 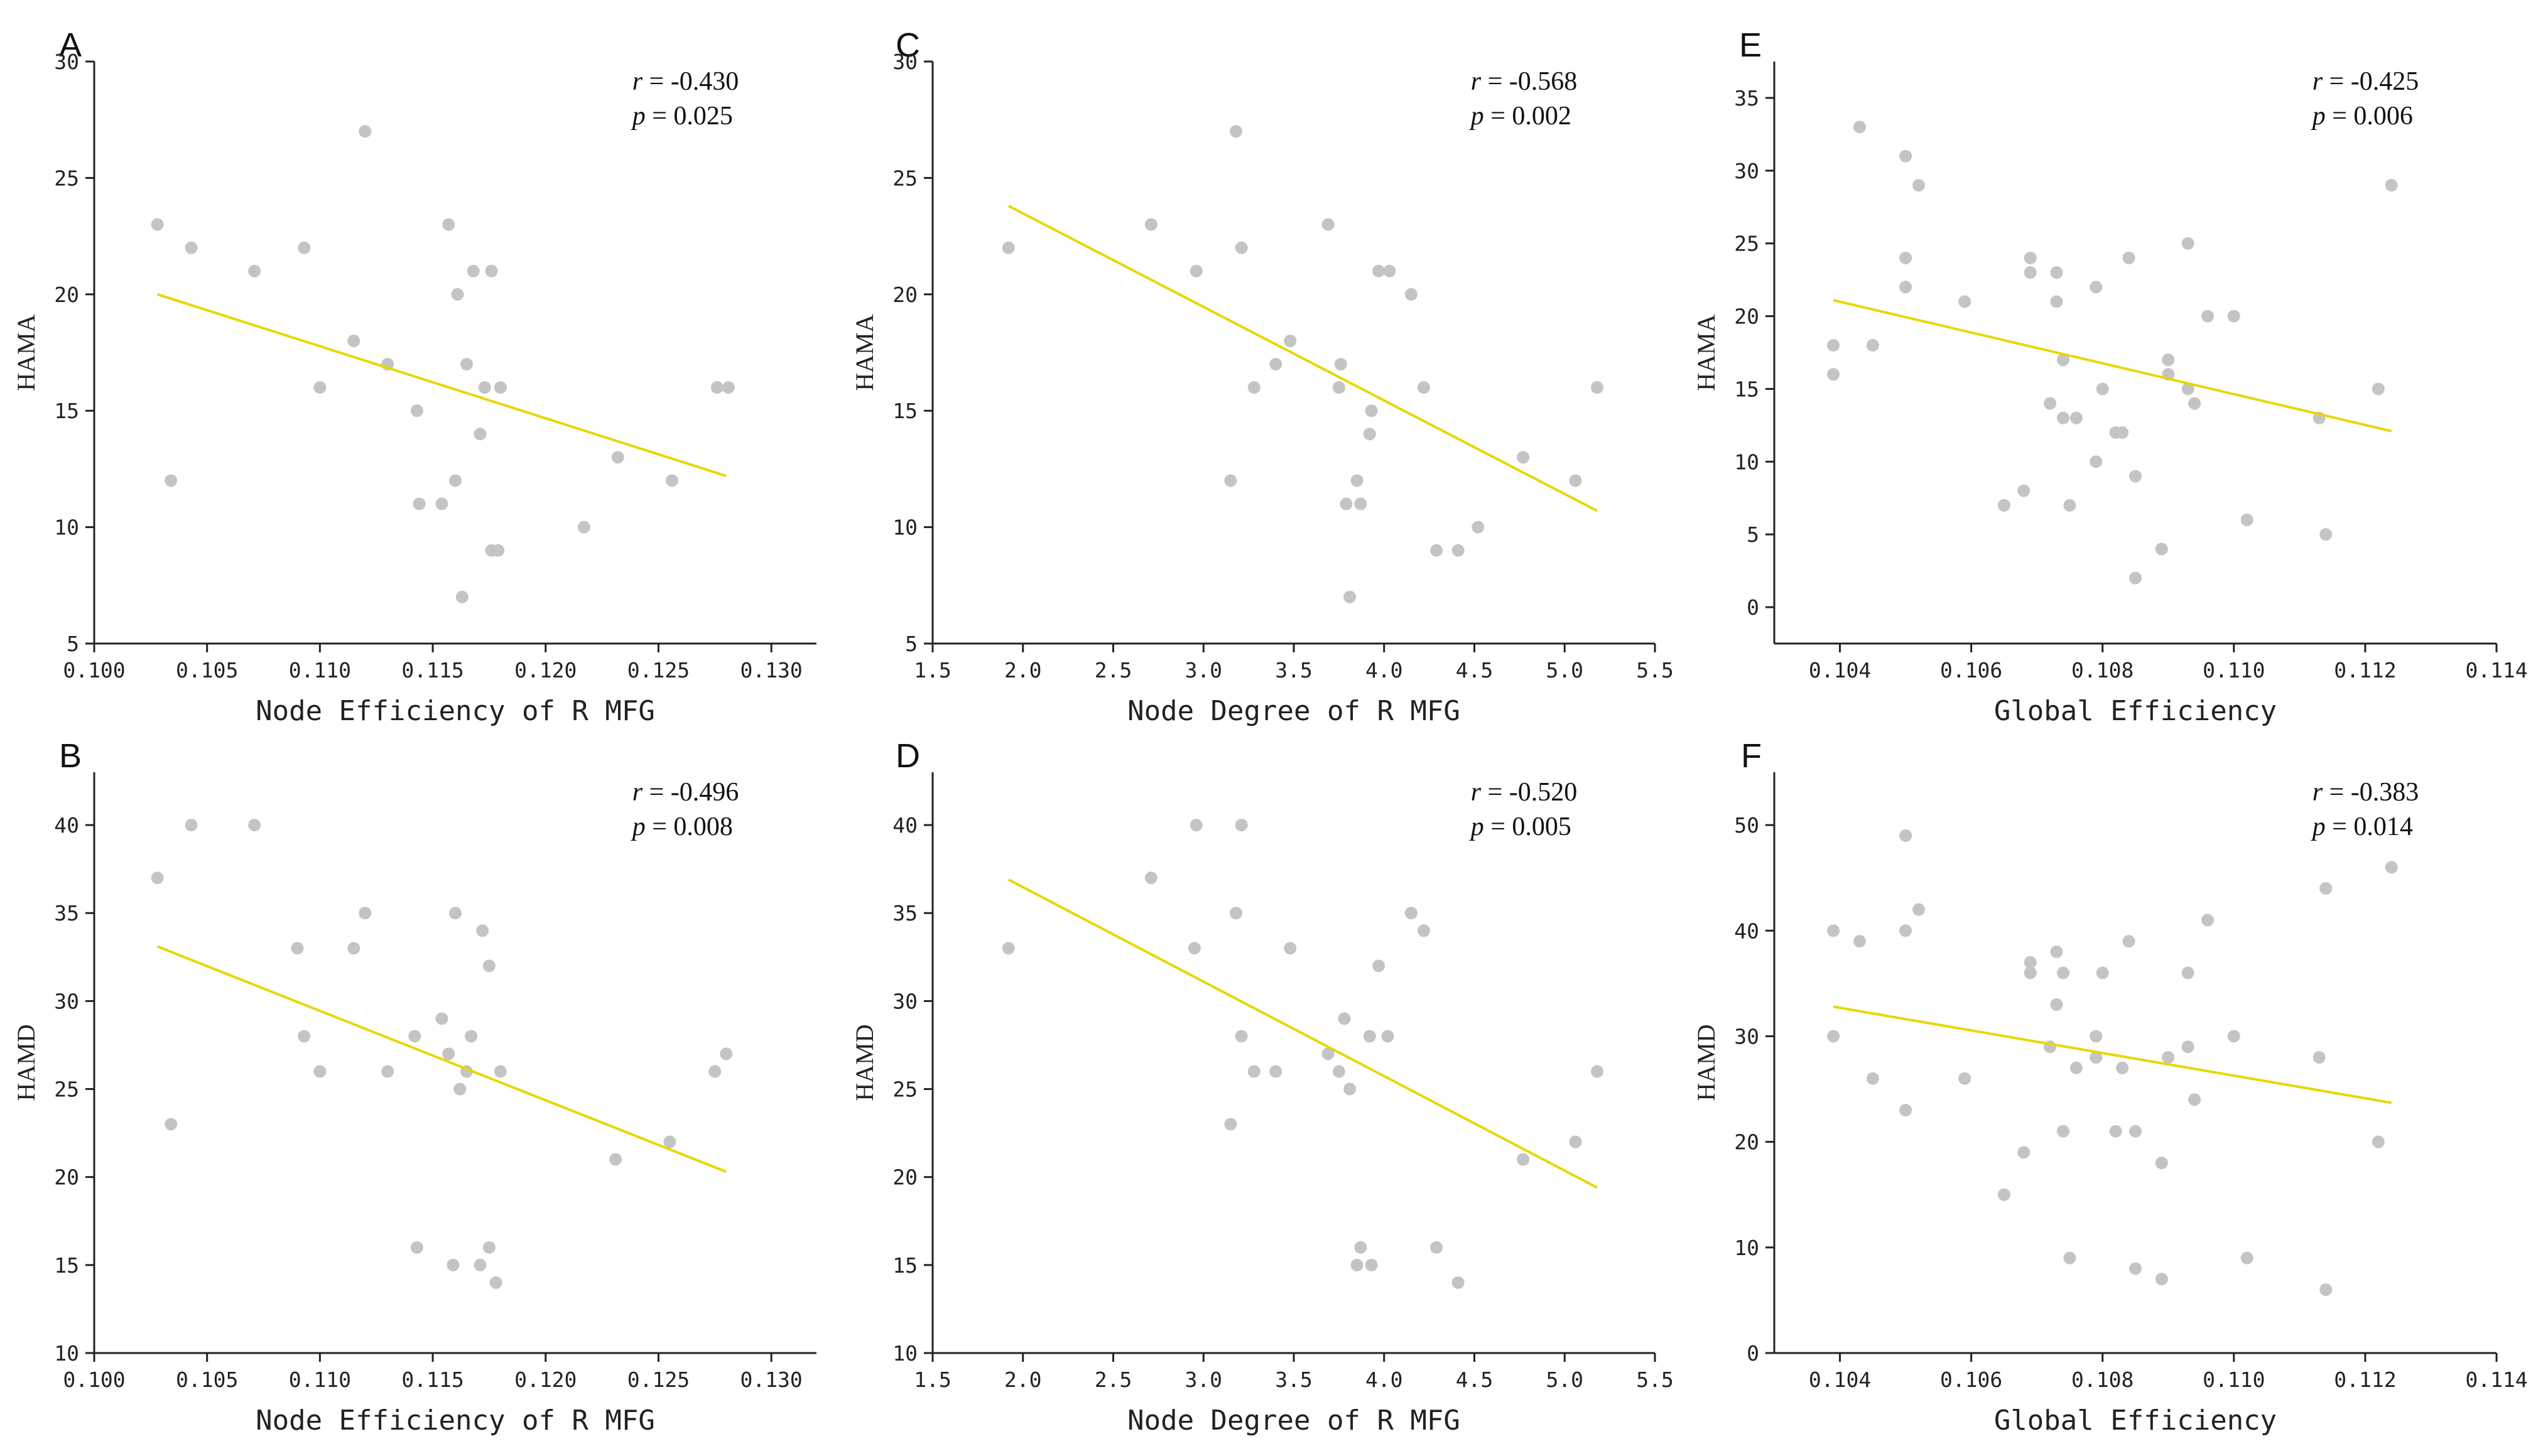 What do you see at coordinates (455, 1421) in the screenshot?
I see `x-axis-label: Node Efficiency of R MFG` at bounding box center [455, 1421].